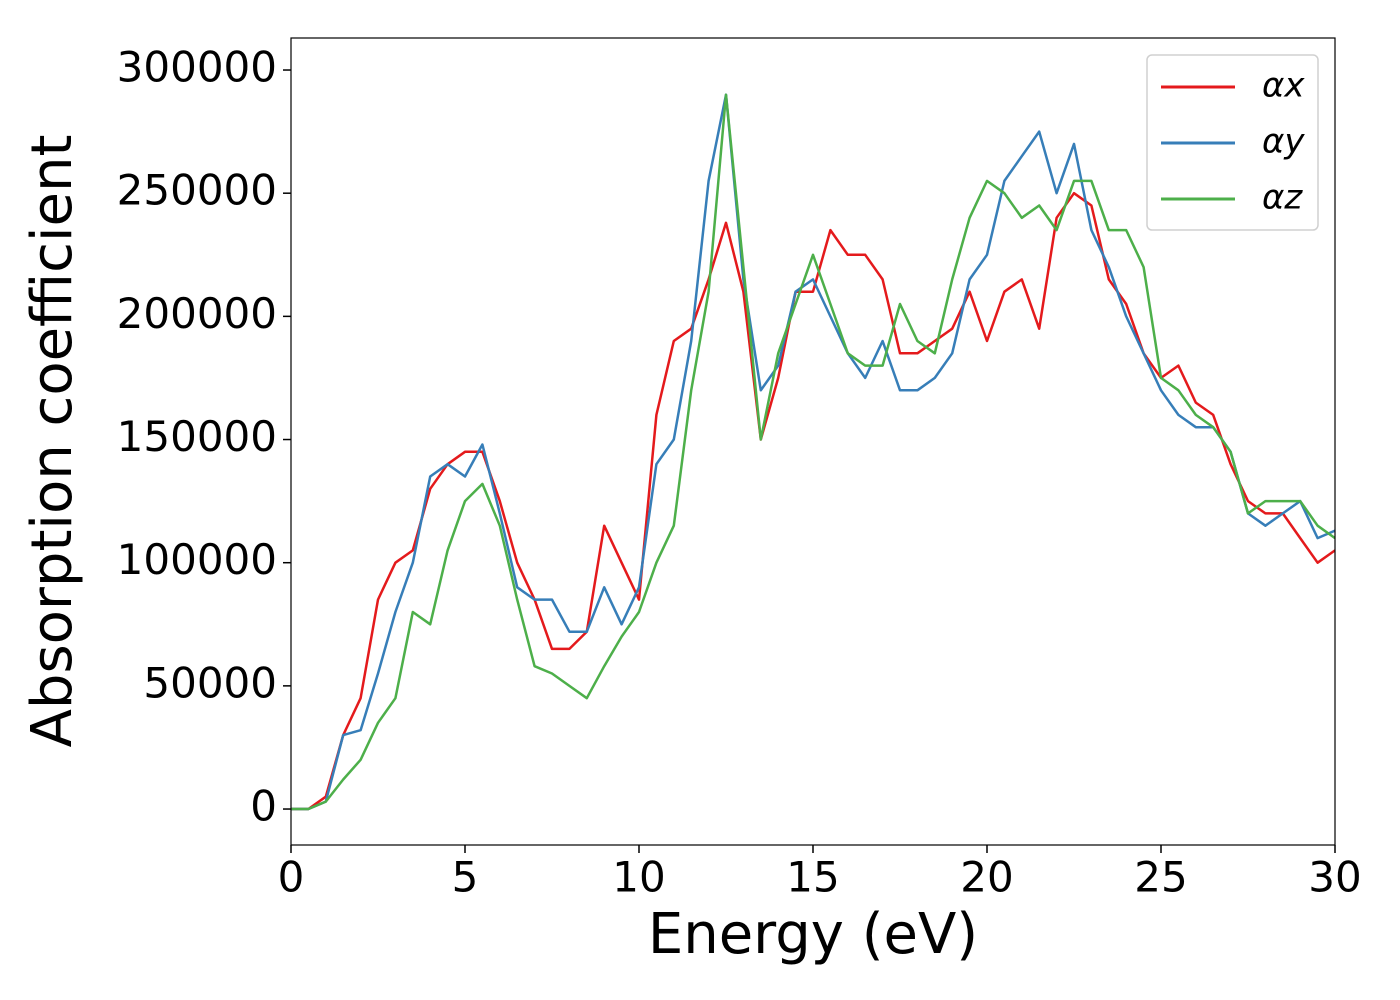 The image size is (1400, 1000). Describe the element at coordinates (291, 877) in the screenshot. I see `x-tick-label: 0` at that location.